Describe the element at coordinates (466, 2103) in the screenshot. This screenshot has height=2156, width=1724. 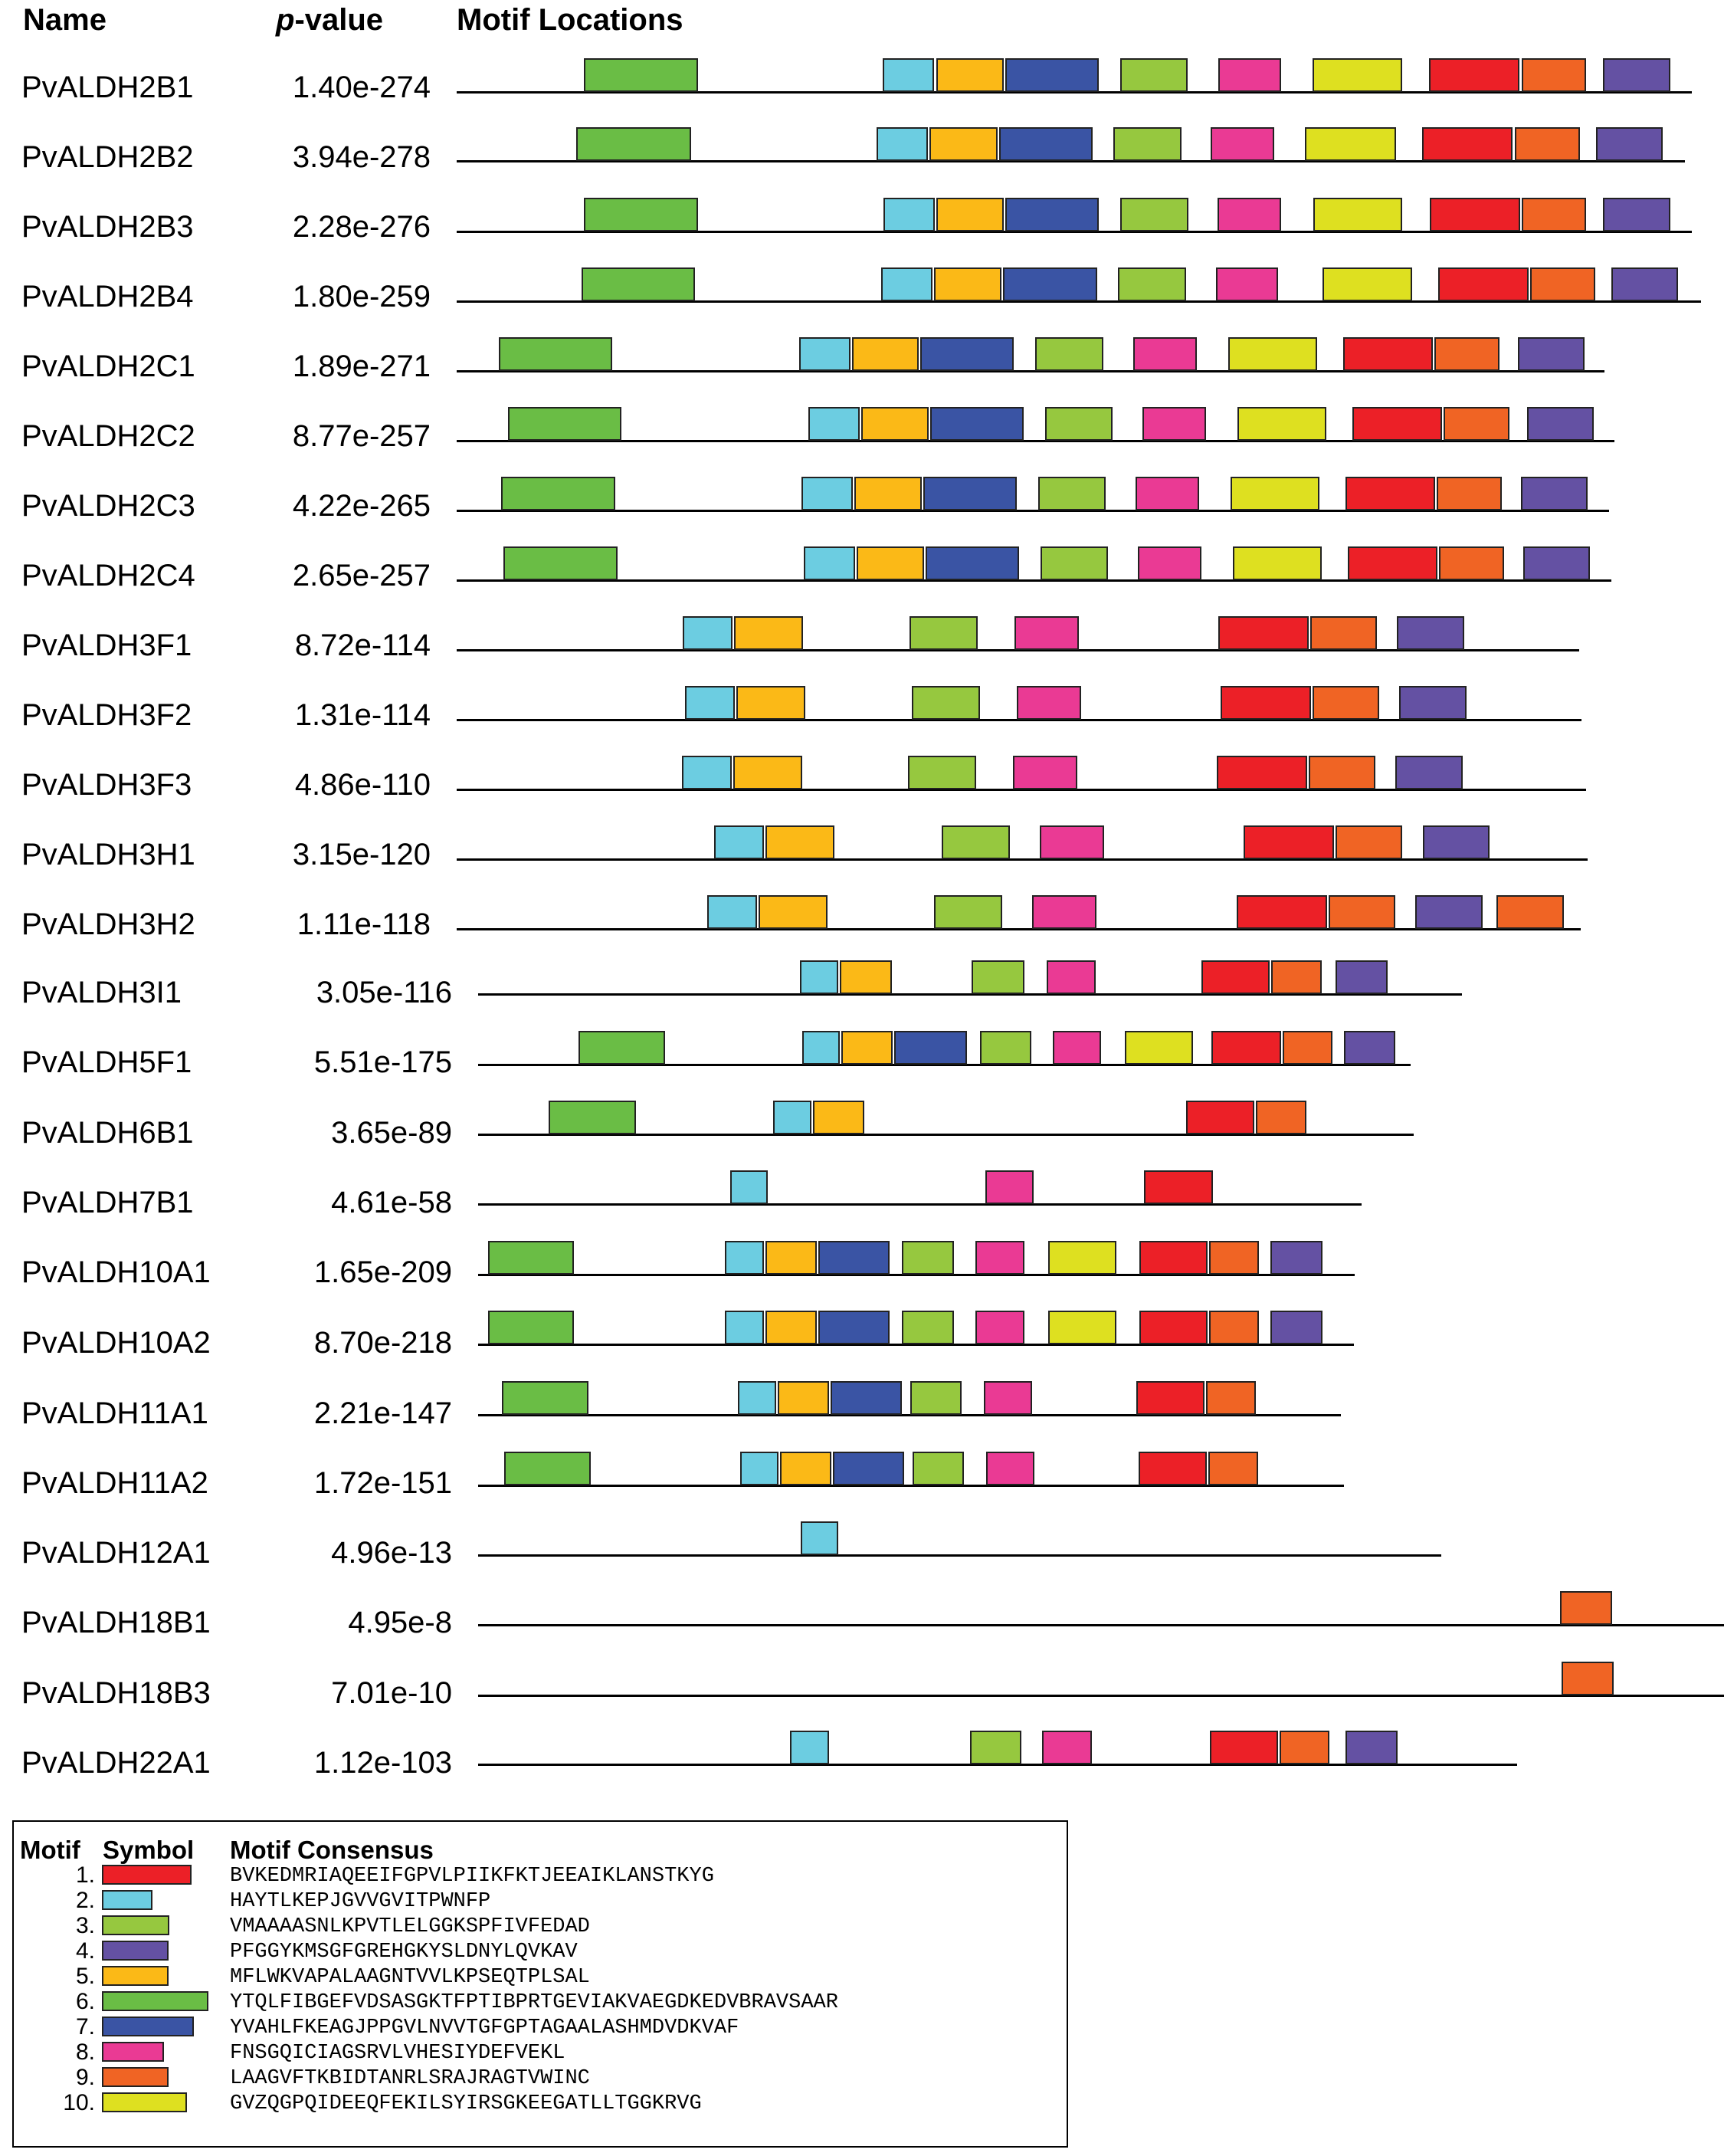
I see `legend-consensus: GVZQGPQIDEEQFEKILSYIRSGKEEGATLLTGGKRVG` at that location.